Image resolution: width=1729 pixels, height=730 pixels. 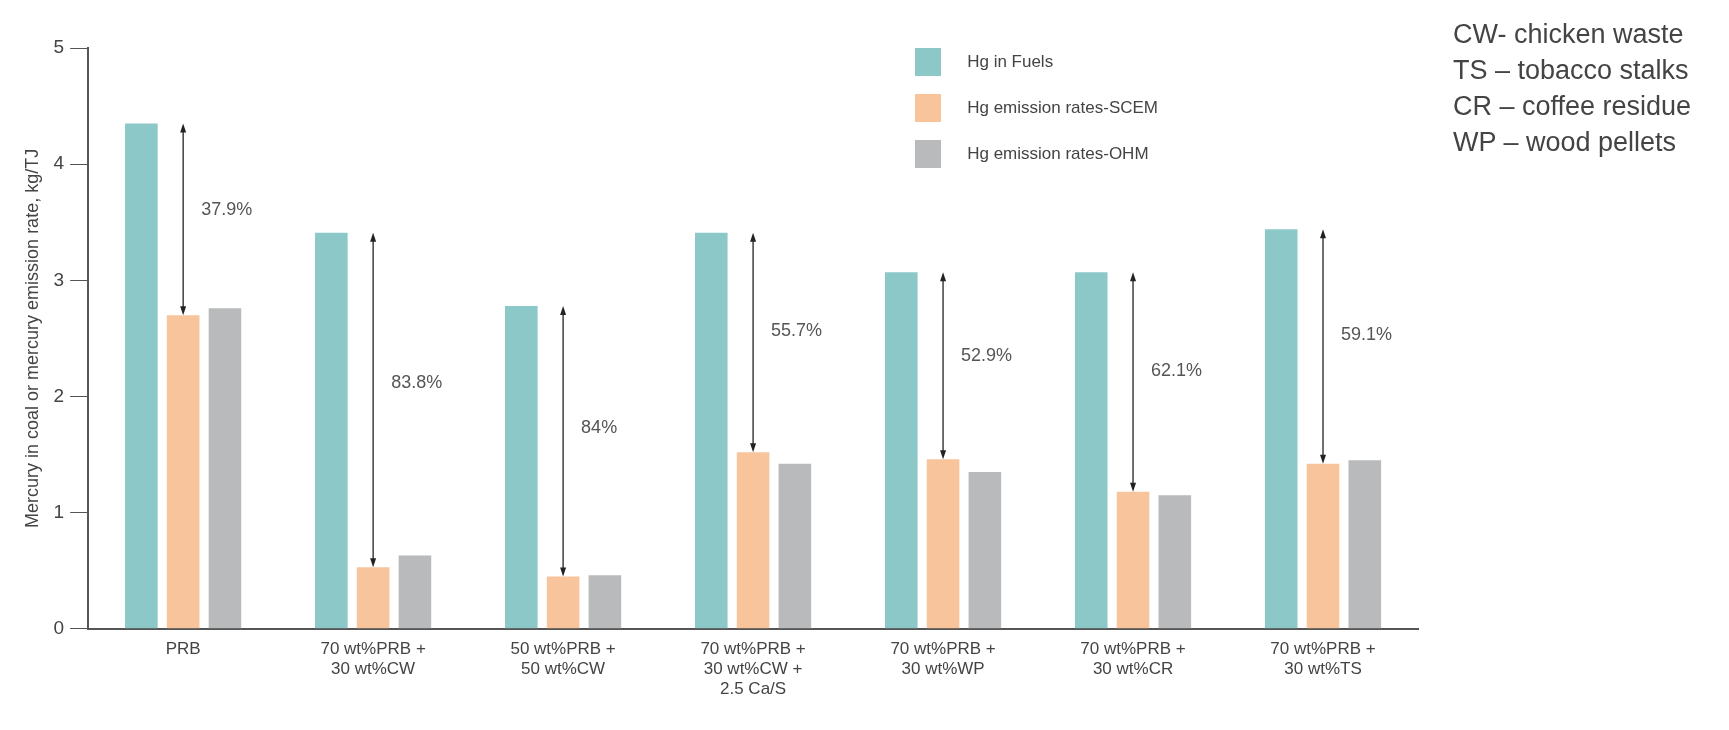 I want to click on y-tick-label: 1, so click(x=59, y=511).